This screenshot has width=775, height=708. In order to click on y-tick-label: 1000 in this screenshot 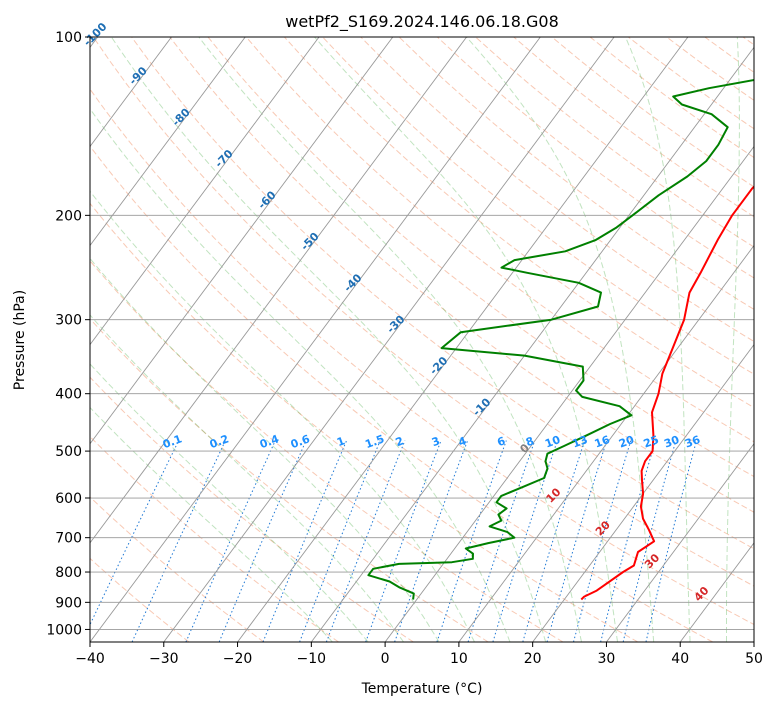, I will do `click(64, 630)`.